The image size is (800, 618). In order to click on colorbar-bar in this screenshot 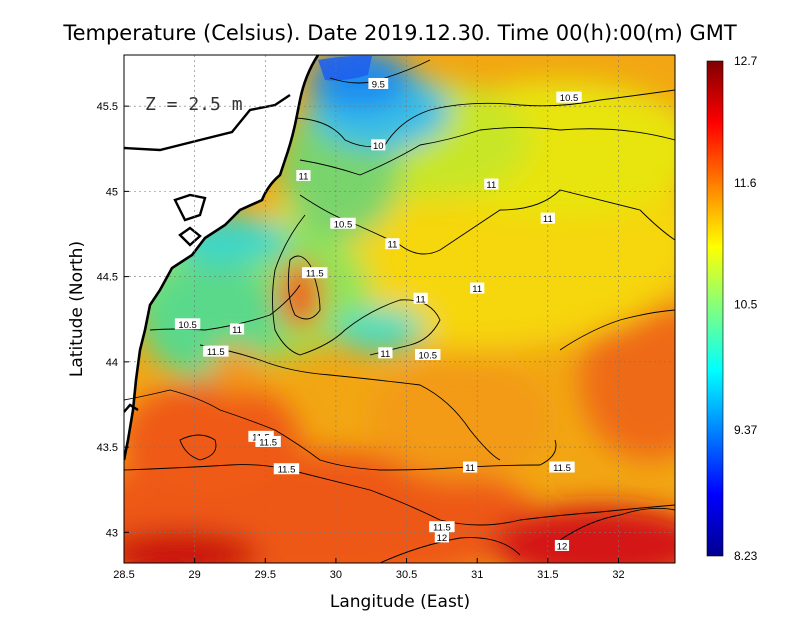, I will do `click(715, 308)`.